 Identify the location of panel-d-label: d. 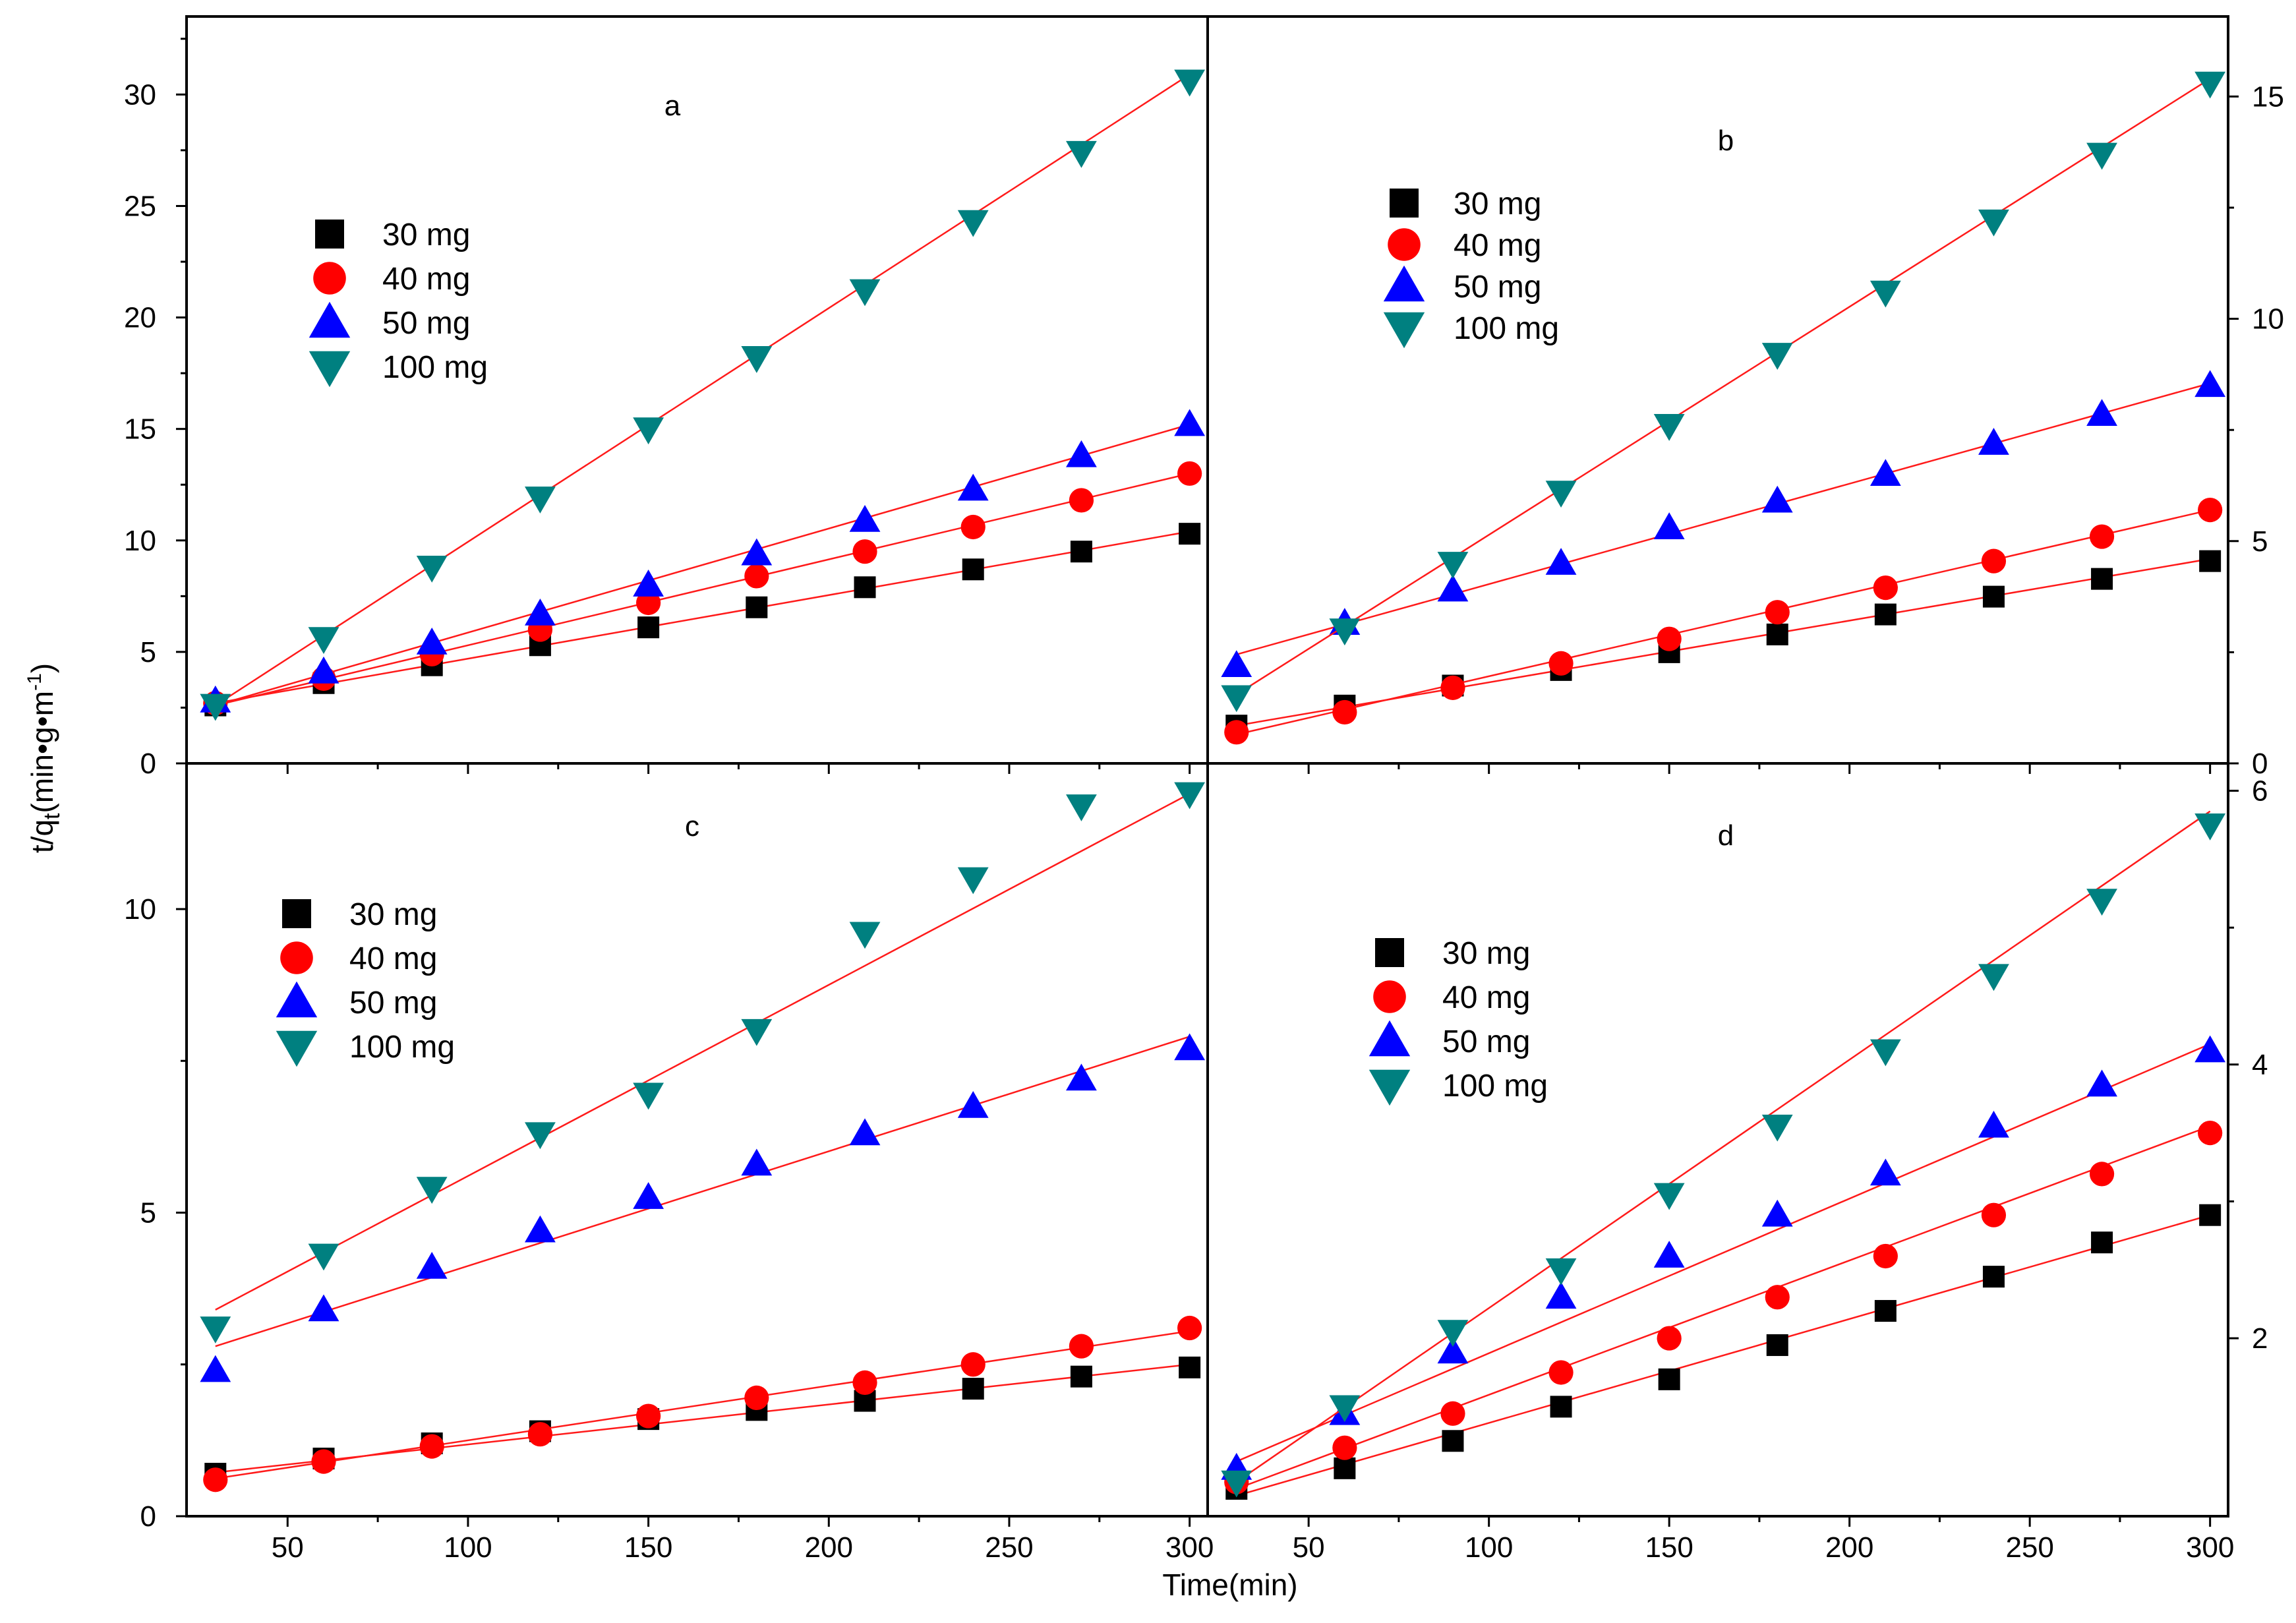
(1726, 835).